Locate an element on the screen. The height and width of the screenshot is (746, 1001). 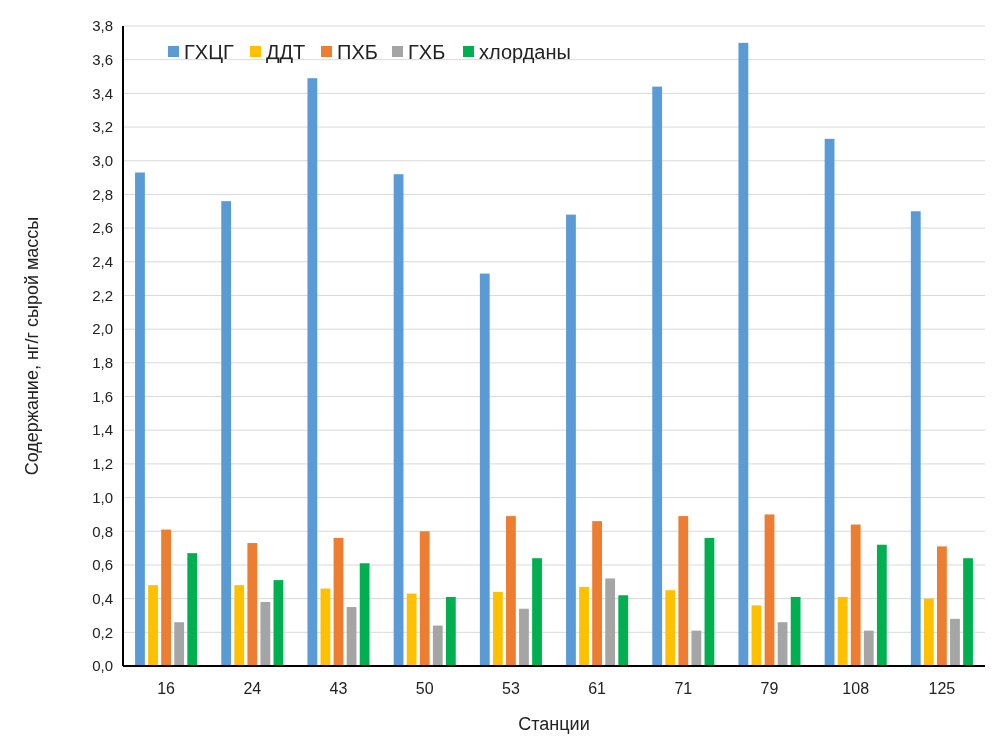
x-tick-label: 43 is located at coordinates (338, 688).